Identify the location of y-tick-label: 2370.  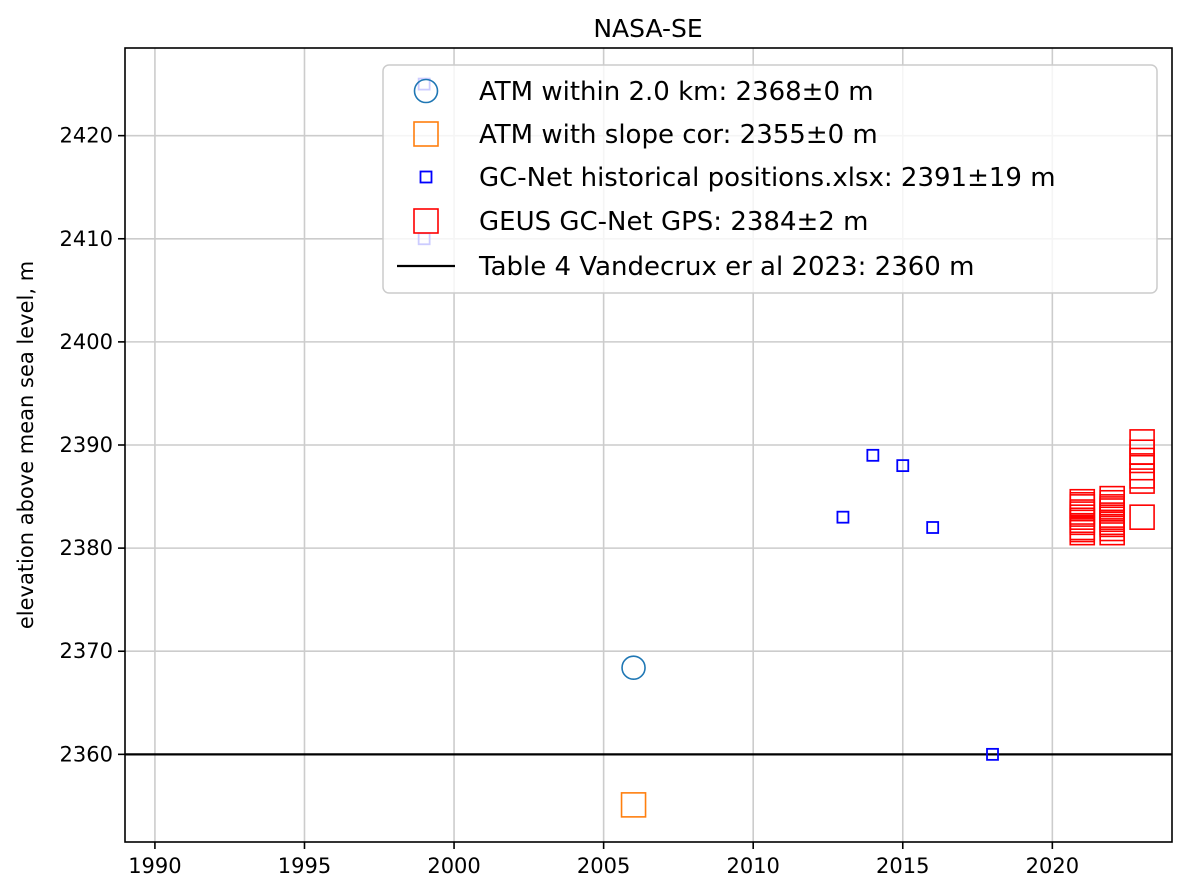
(86, 651).